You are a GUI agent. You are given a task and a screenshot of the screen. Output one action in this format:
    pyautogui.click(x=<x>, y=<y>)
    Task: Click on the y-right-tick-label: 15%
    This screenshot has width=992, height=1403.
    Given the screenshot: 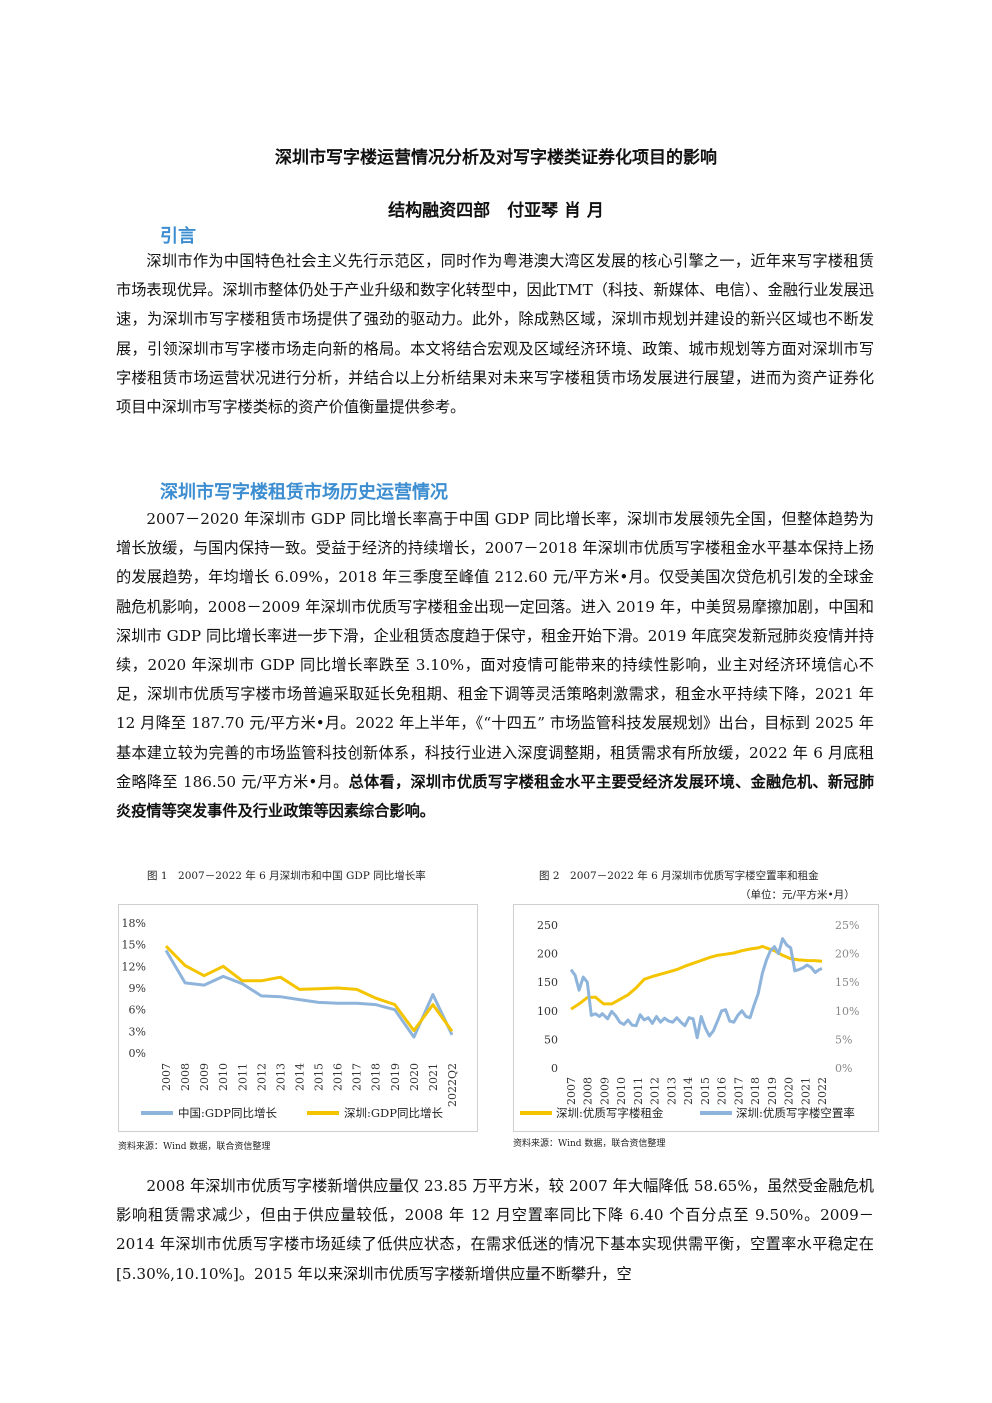 What is the action you would take?
    pyautogui.click(x=847, y=982)
    